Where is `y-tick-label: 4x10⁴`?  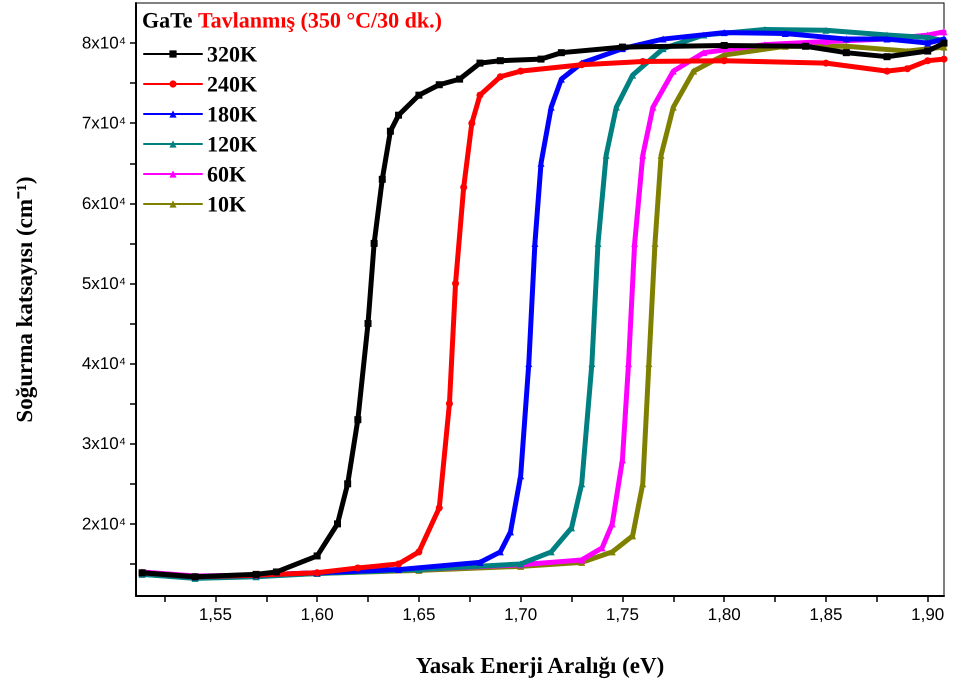
y-tick-label: 4x10⁴ is located at coordinates (104, 364).